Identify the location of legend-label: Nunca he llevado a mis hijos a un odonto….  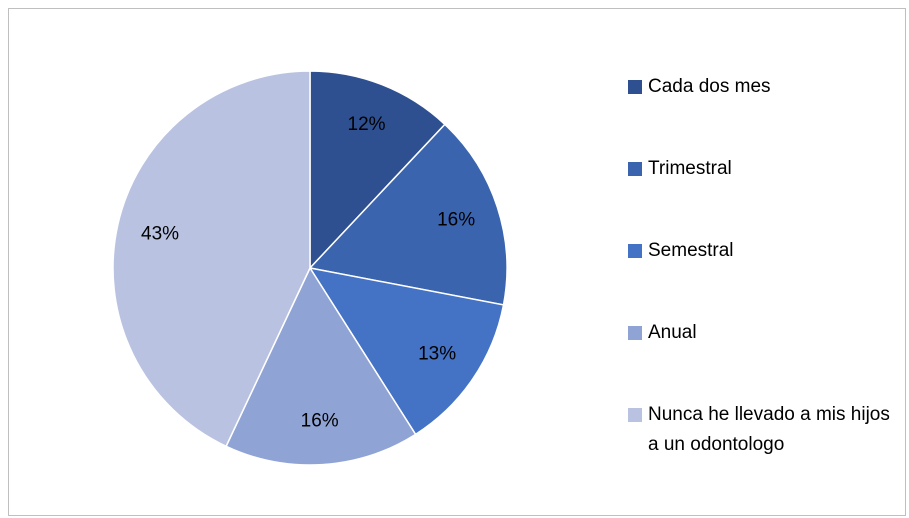
(769, 429).